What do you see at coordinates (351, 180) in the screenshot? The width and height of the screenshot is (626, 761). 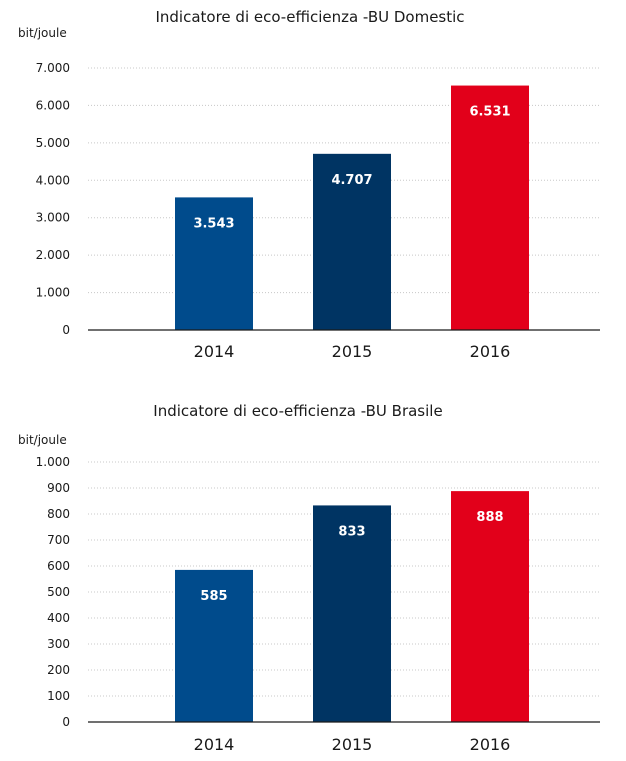 I see `data-label: 4.707` at bounding box center [351, 180].